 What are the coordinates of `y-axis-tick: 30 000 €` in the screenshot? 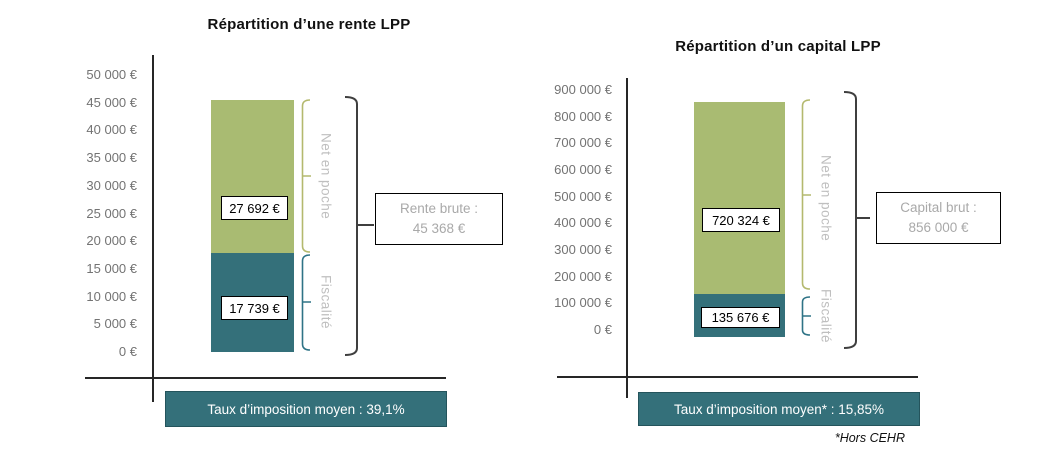 It's located at (111, 185).